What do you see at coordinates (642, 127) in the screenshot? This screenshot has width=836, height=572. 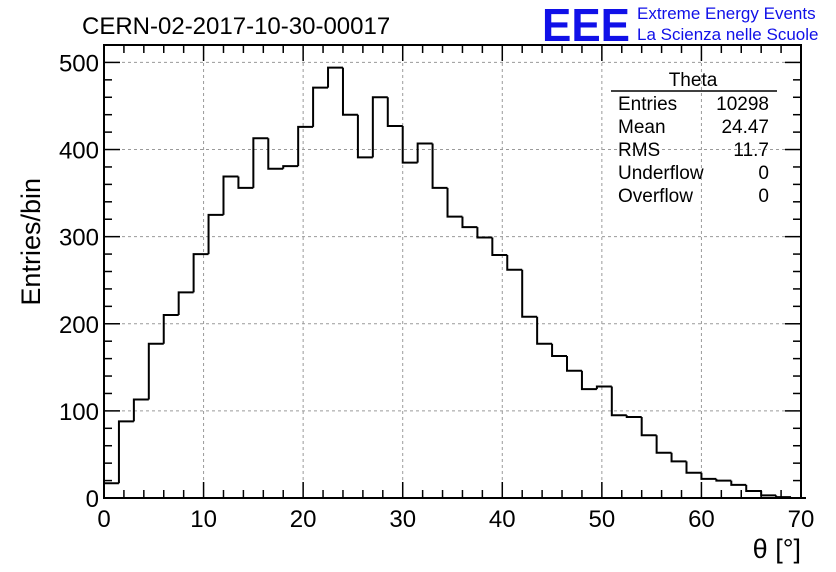 I see `stats-row-label: Mean` at bounding box center [642, 127].